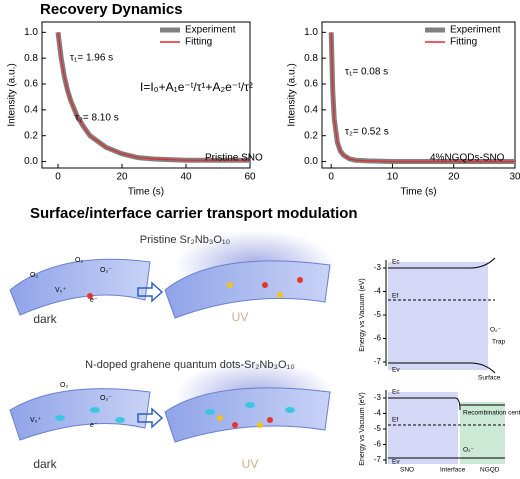 The width and height of the screenshot is (520, 479). I want to click on scene-caption: Pristine Sr₂Nb₃O₁₀, so click(185, 240).